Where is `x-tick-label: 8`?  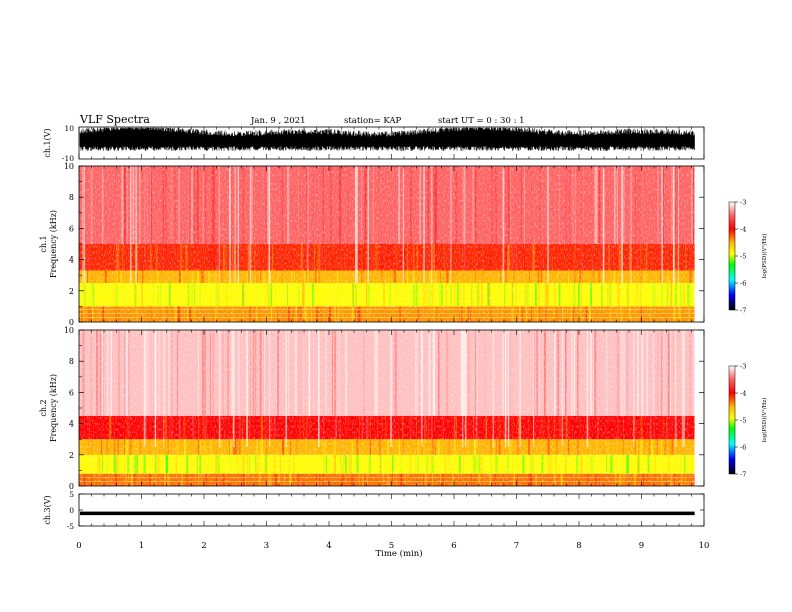 x-tick-label: 8 is located at coordinates (578, 546).